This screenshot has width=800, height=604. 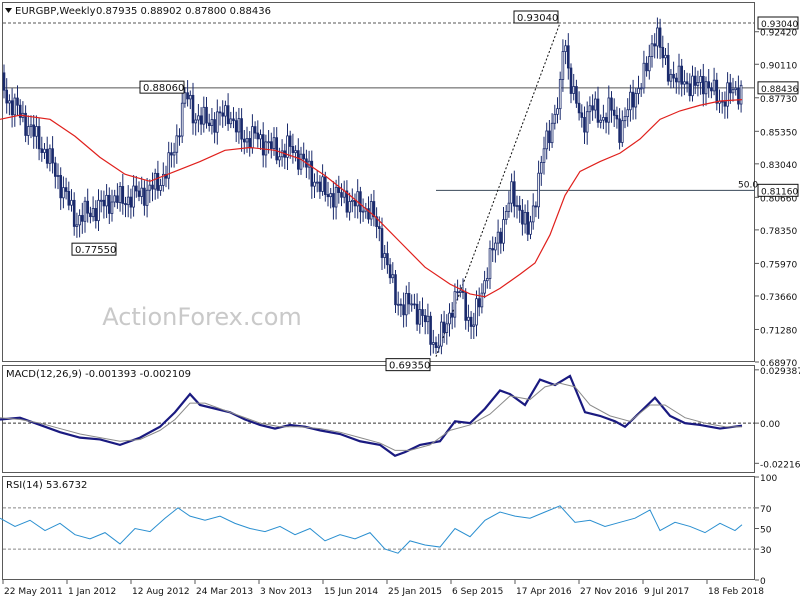 What do you see at coordinates (777, 418) in the screenshot?
I see `macd-axis: 0.029387 0.00 -0.022161` at bounding box center [777, 418].